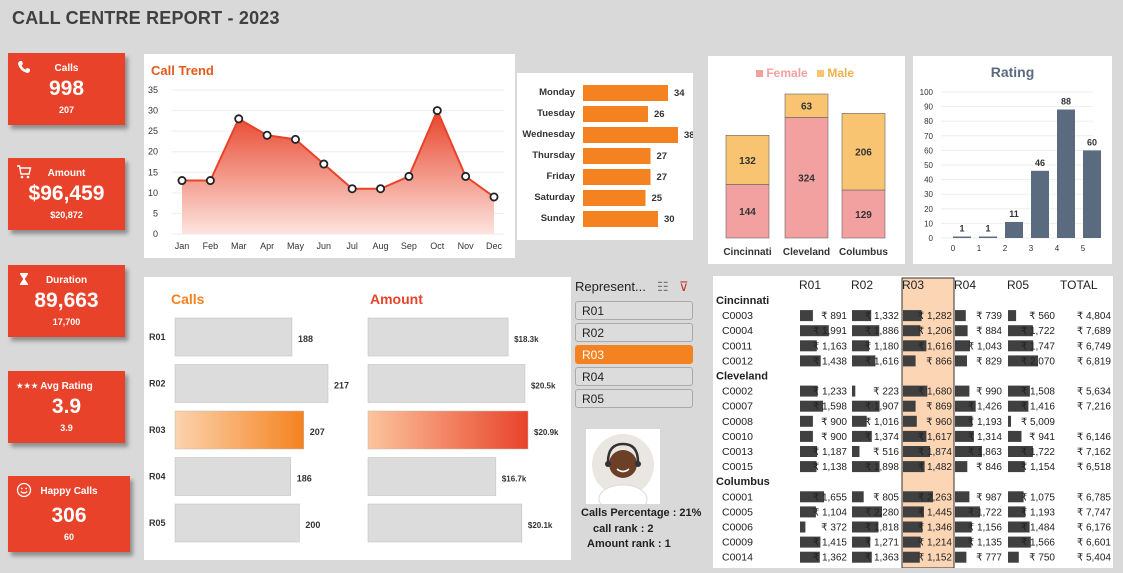  Describe the element at coordinates (153, 131) in the screenshot. I see `y-tick-label: 25` at that location.